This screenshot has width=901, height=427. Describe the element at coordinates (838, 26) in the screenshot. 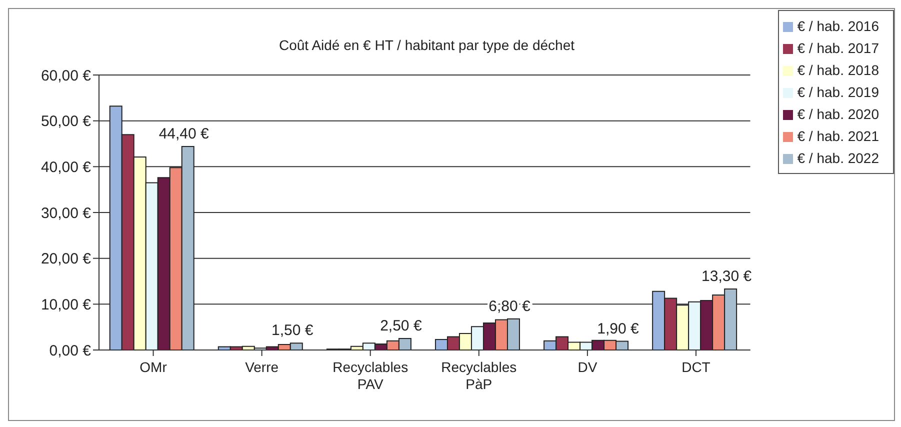

I see `legend-label: € / hab. 2016` at that location.